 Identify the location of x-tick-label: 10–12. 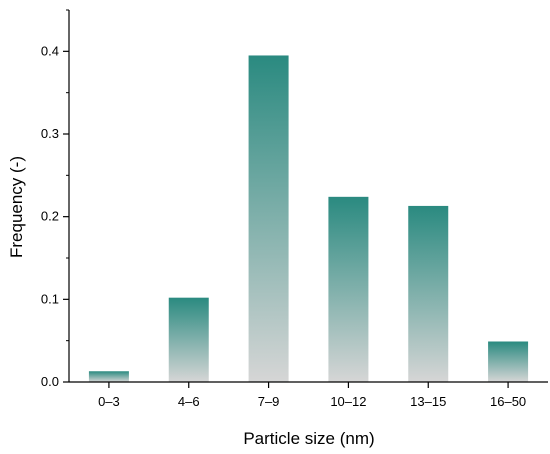
(348, 401).